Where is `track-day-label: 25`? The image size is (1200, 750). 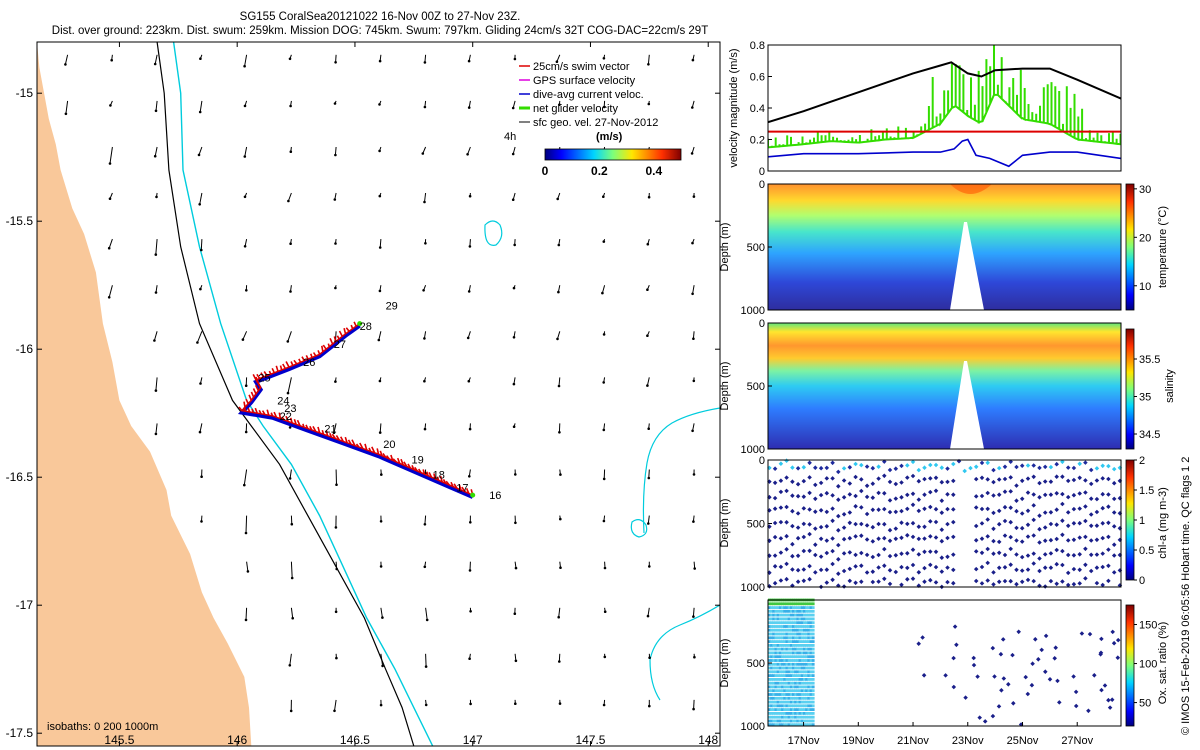 track-day-label: 25 is located at coordinates (264, 378).